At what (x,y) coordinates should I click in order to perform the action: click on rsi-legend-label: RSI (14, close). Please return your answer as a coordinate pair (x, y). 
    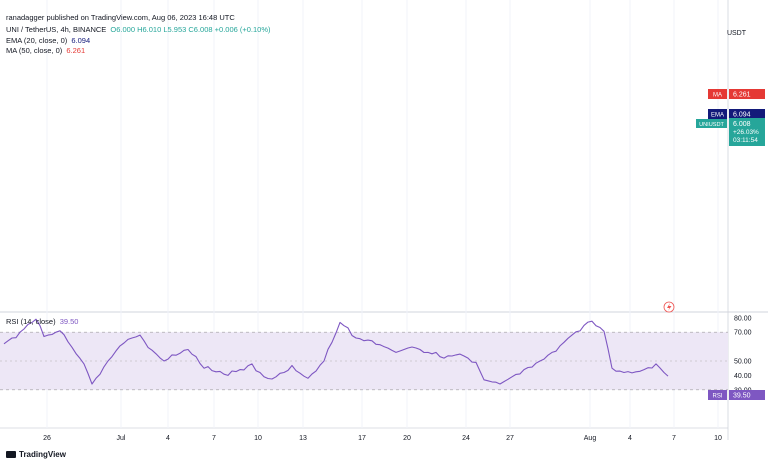
    Looking at the image, I should click on (31, 321).